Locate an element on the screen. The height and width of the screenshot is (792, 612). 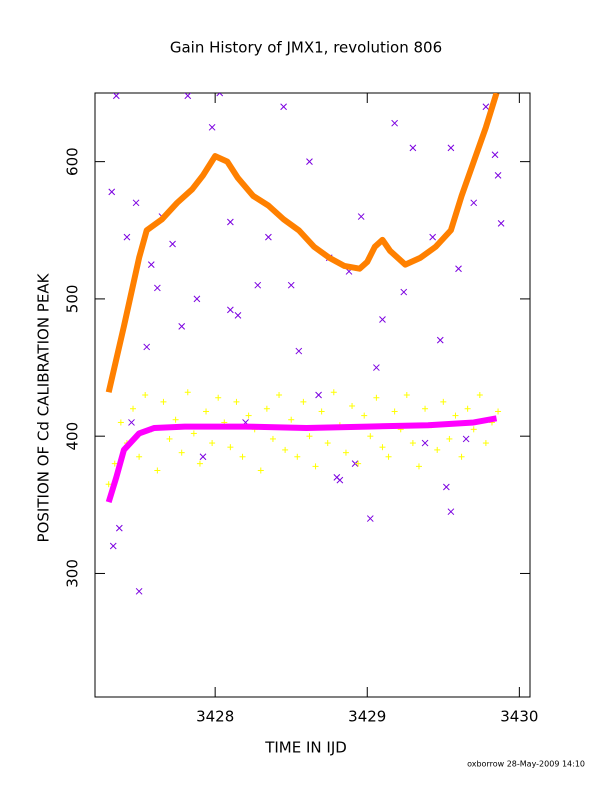
y-tick-label: 500 is located at coordinates (73, 299).